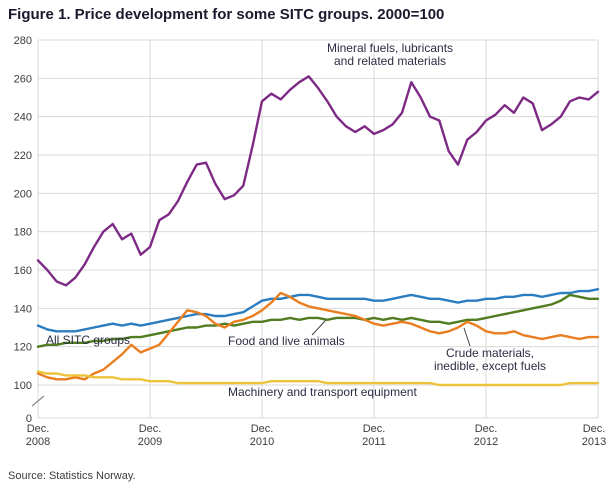 This screenshot has height=488, width=610. What do you see at coordinates (23, 386) in the screenshot?
I see `y-tick-label: 100` at bounding box center [23, 386].